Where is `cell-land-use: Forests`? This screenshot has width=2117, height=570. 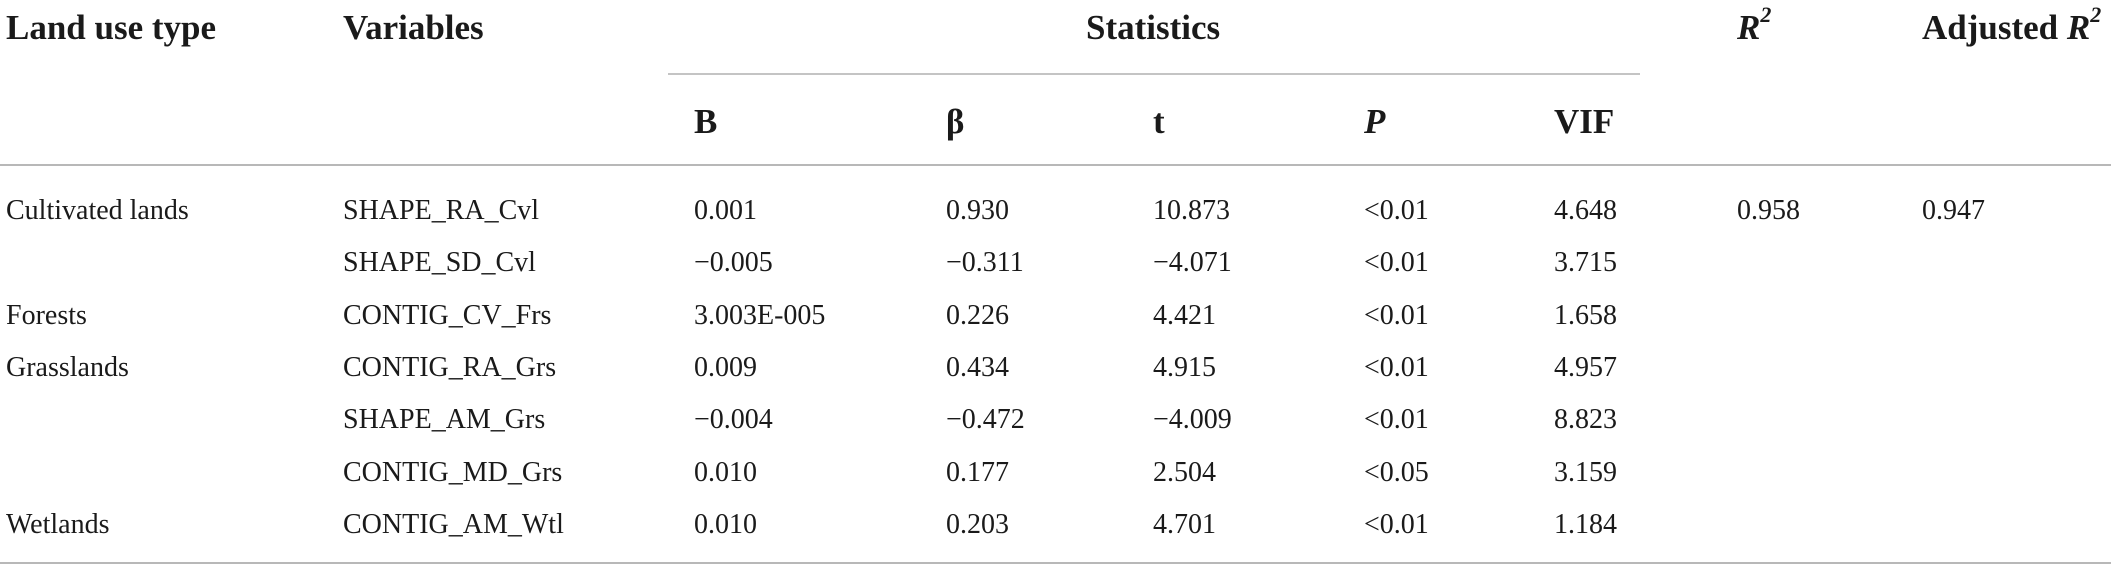 cell-land-use: Forests is located at coordinates (46, 315).